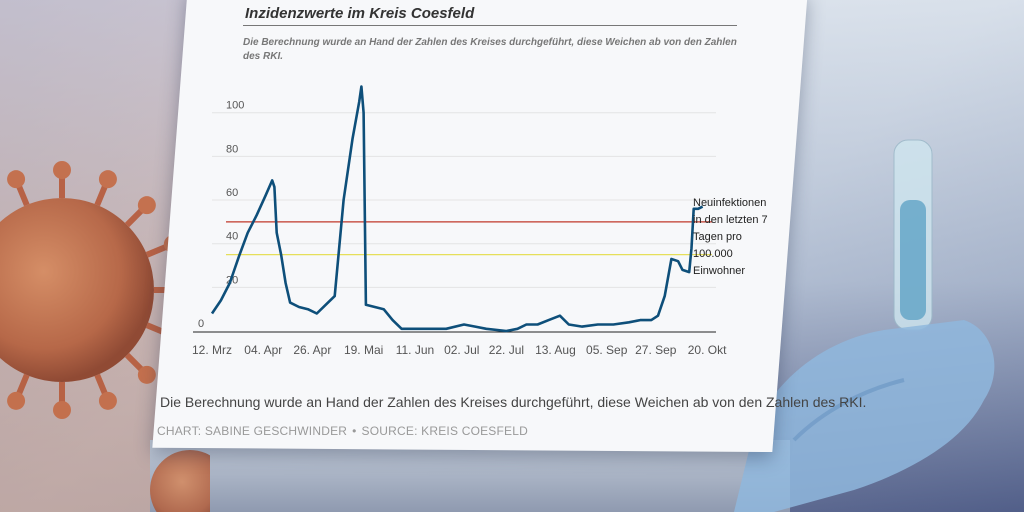 The height and width of the screenshot is (512, 1024). What do you see at coordinates (607, 350) in the screenshot?
I see `x-tick-label: 05. Sep` at bounding box center [607, 350].